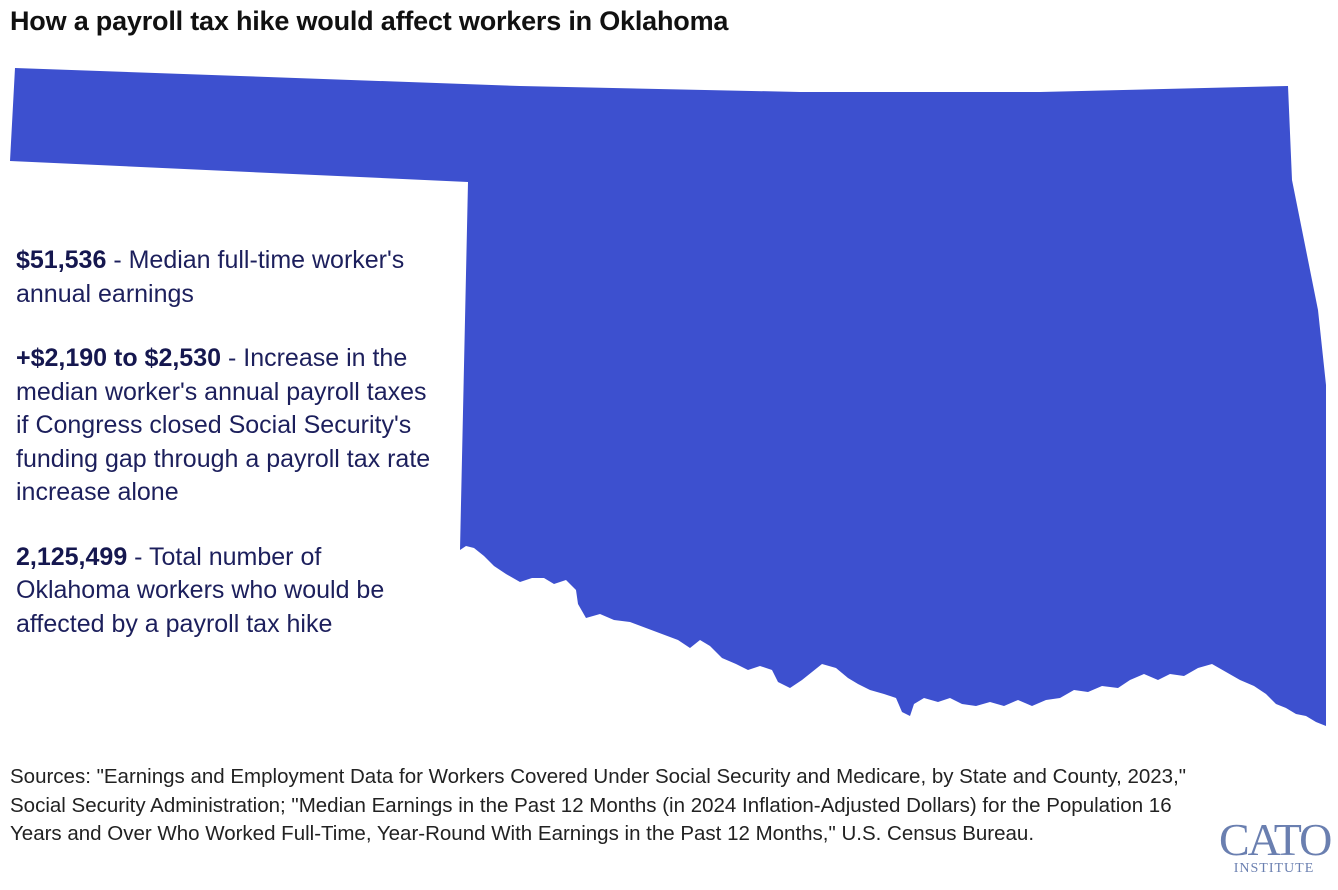 This screenshot has width=1338, height=890. Describe the element at coordinates (72, 556) in the screenshot. I see `stat-value: 2,125,499` at that location.